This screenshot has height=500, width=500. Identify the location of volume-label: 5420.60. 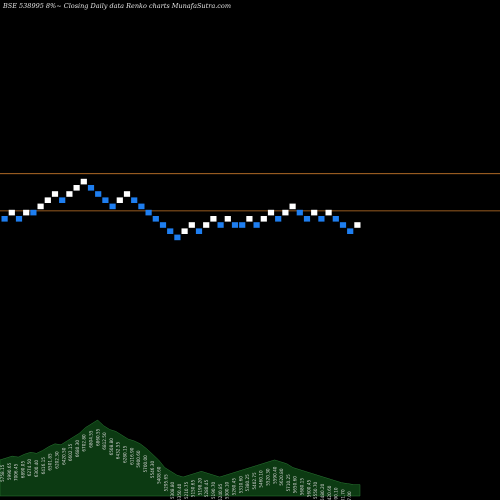
(329, 492).